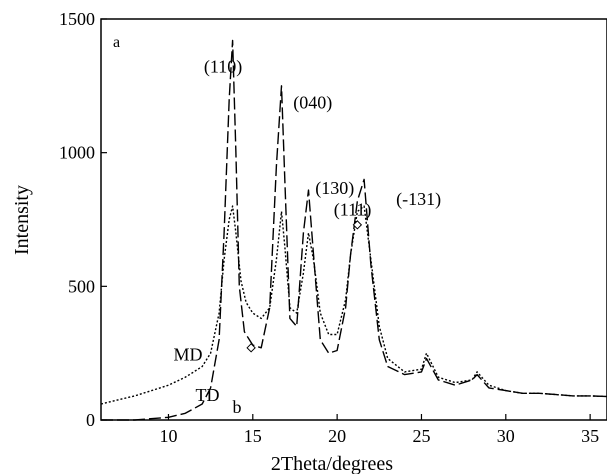 The image size is (607, 474). I want to click on x-tick-label: 35, so click(590, 436).